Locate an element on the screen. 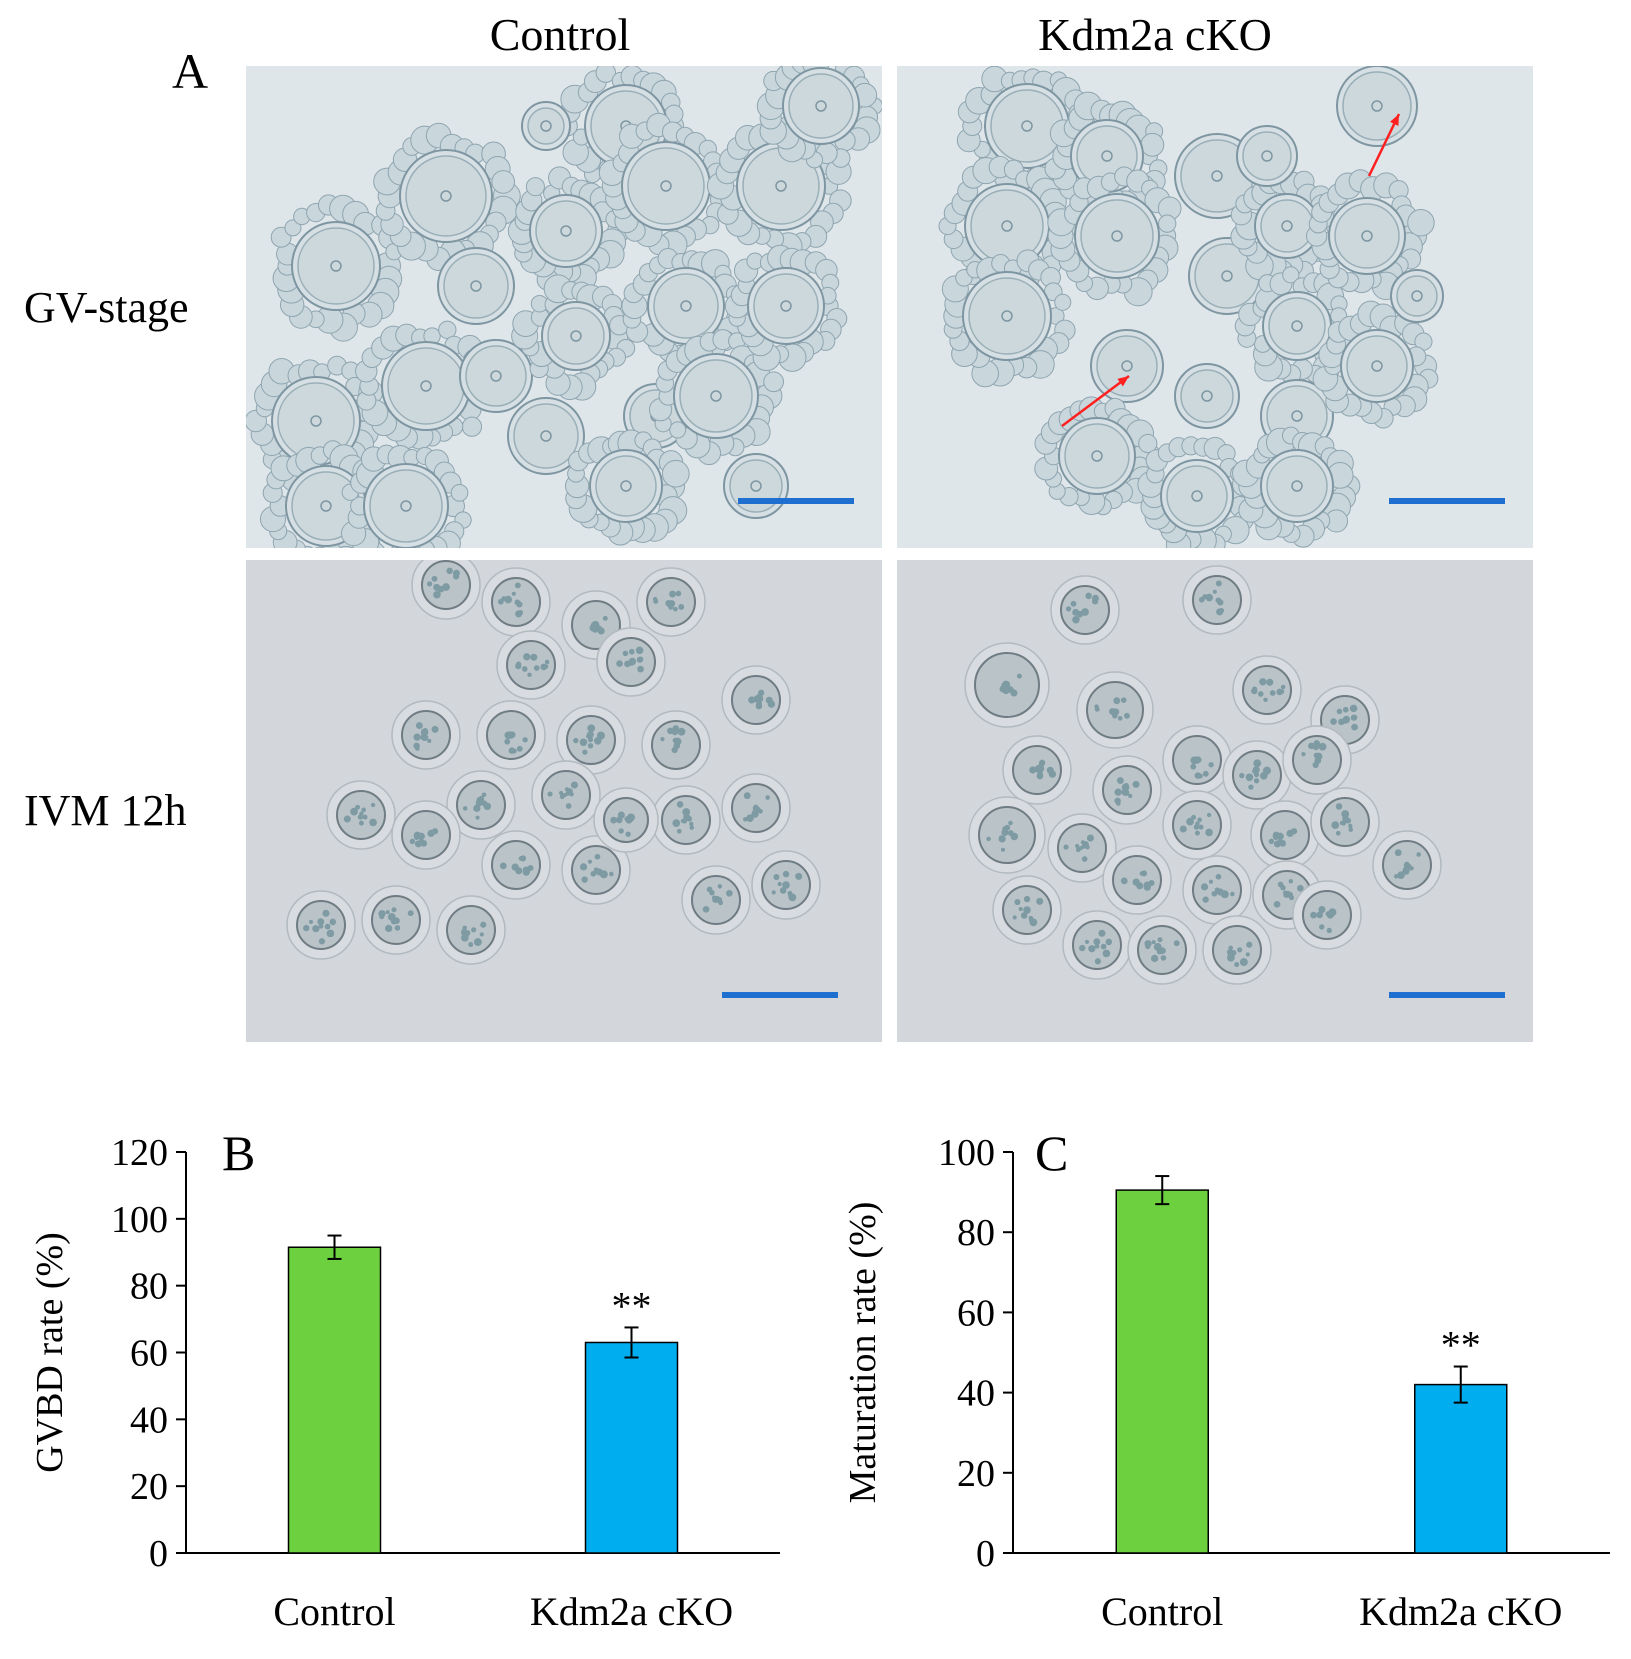  micrograph-cko-gv-image is located at coordinates (1215, 307).